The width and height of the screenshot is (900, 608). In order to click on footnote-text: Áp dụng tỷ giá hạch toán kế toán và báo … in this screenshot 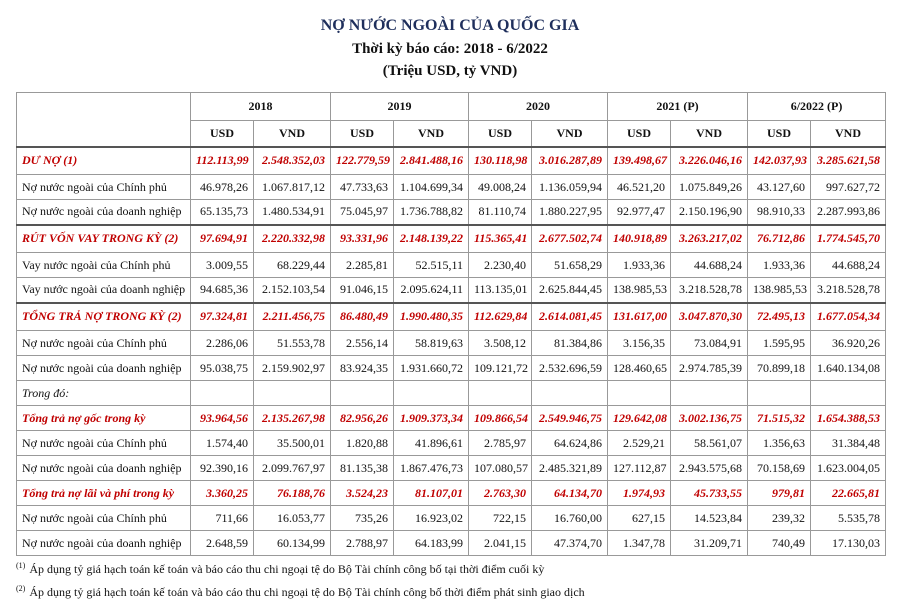, I will do `click(307, 592)`.